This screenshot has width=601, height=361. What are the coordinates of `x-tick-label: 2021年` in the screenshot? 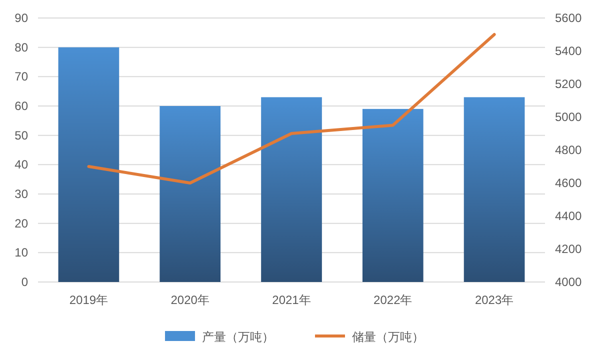 It's located at (291, 300).